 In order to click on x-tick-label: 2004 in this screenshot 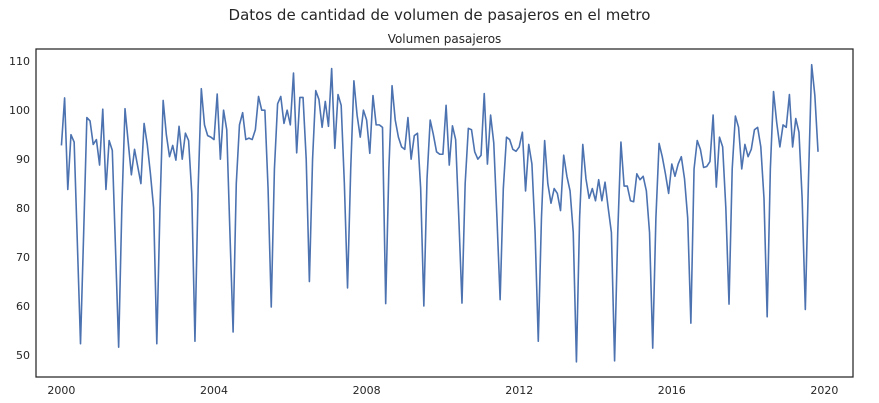, I will do `click(214, 390)`.